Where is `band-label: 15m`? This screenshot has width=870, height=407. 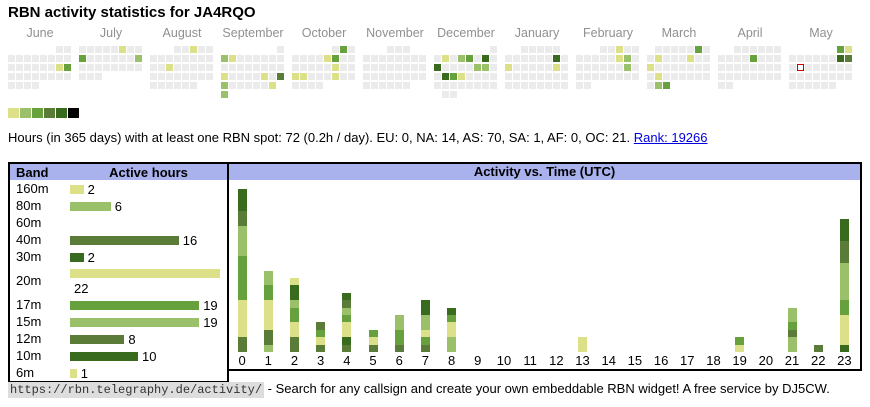
band-label: 15m is located at coordinates (29, 322).